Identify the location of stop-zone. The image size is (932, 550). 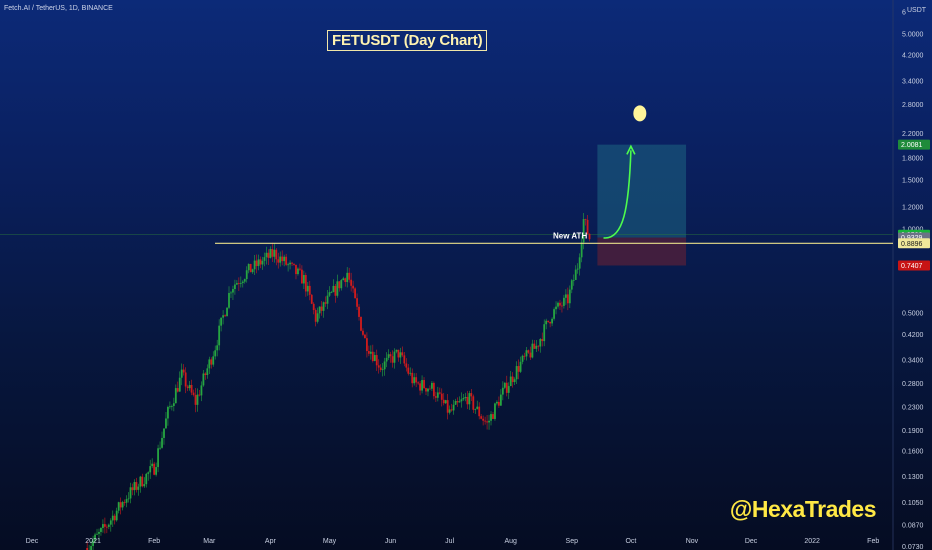
(642, 251).